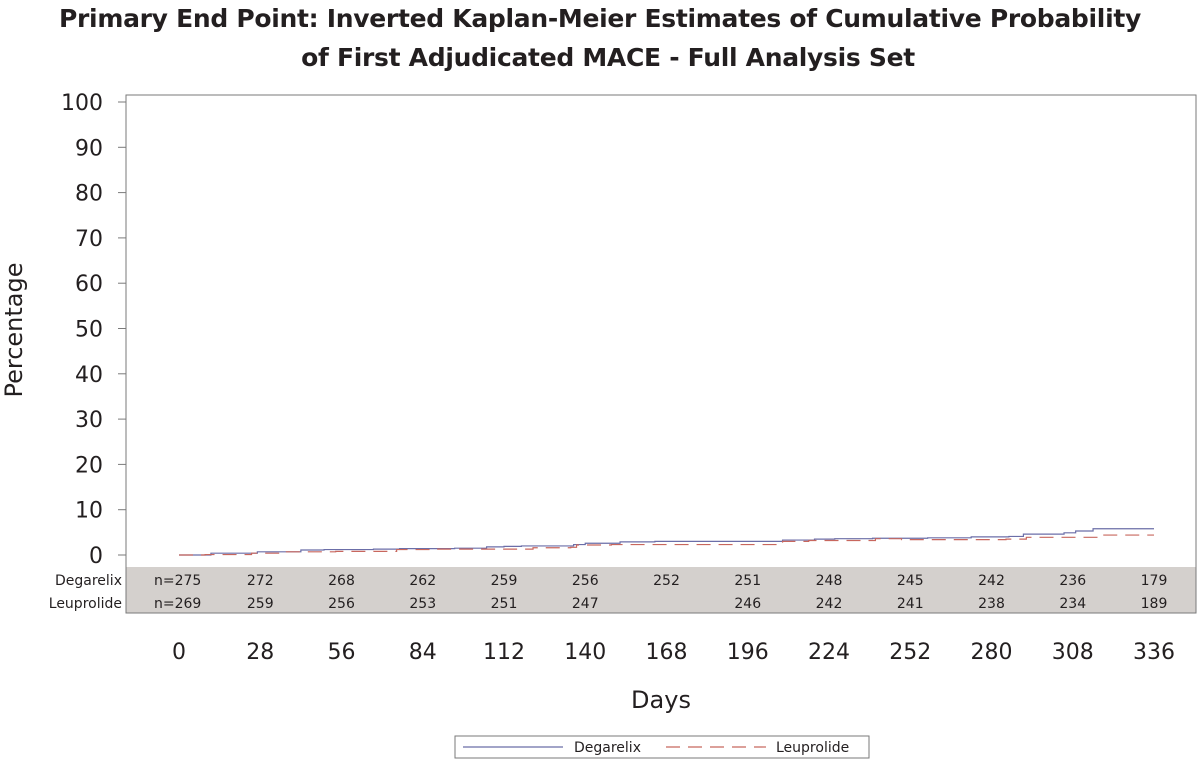 The height and width of the screenshot is (766, 1200). I want to click on legend: Degarelix Leuprolide, so click(662, 747).